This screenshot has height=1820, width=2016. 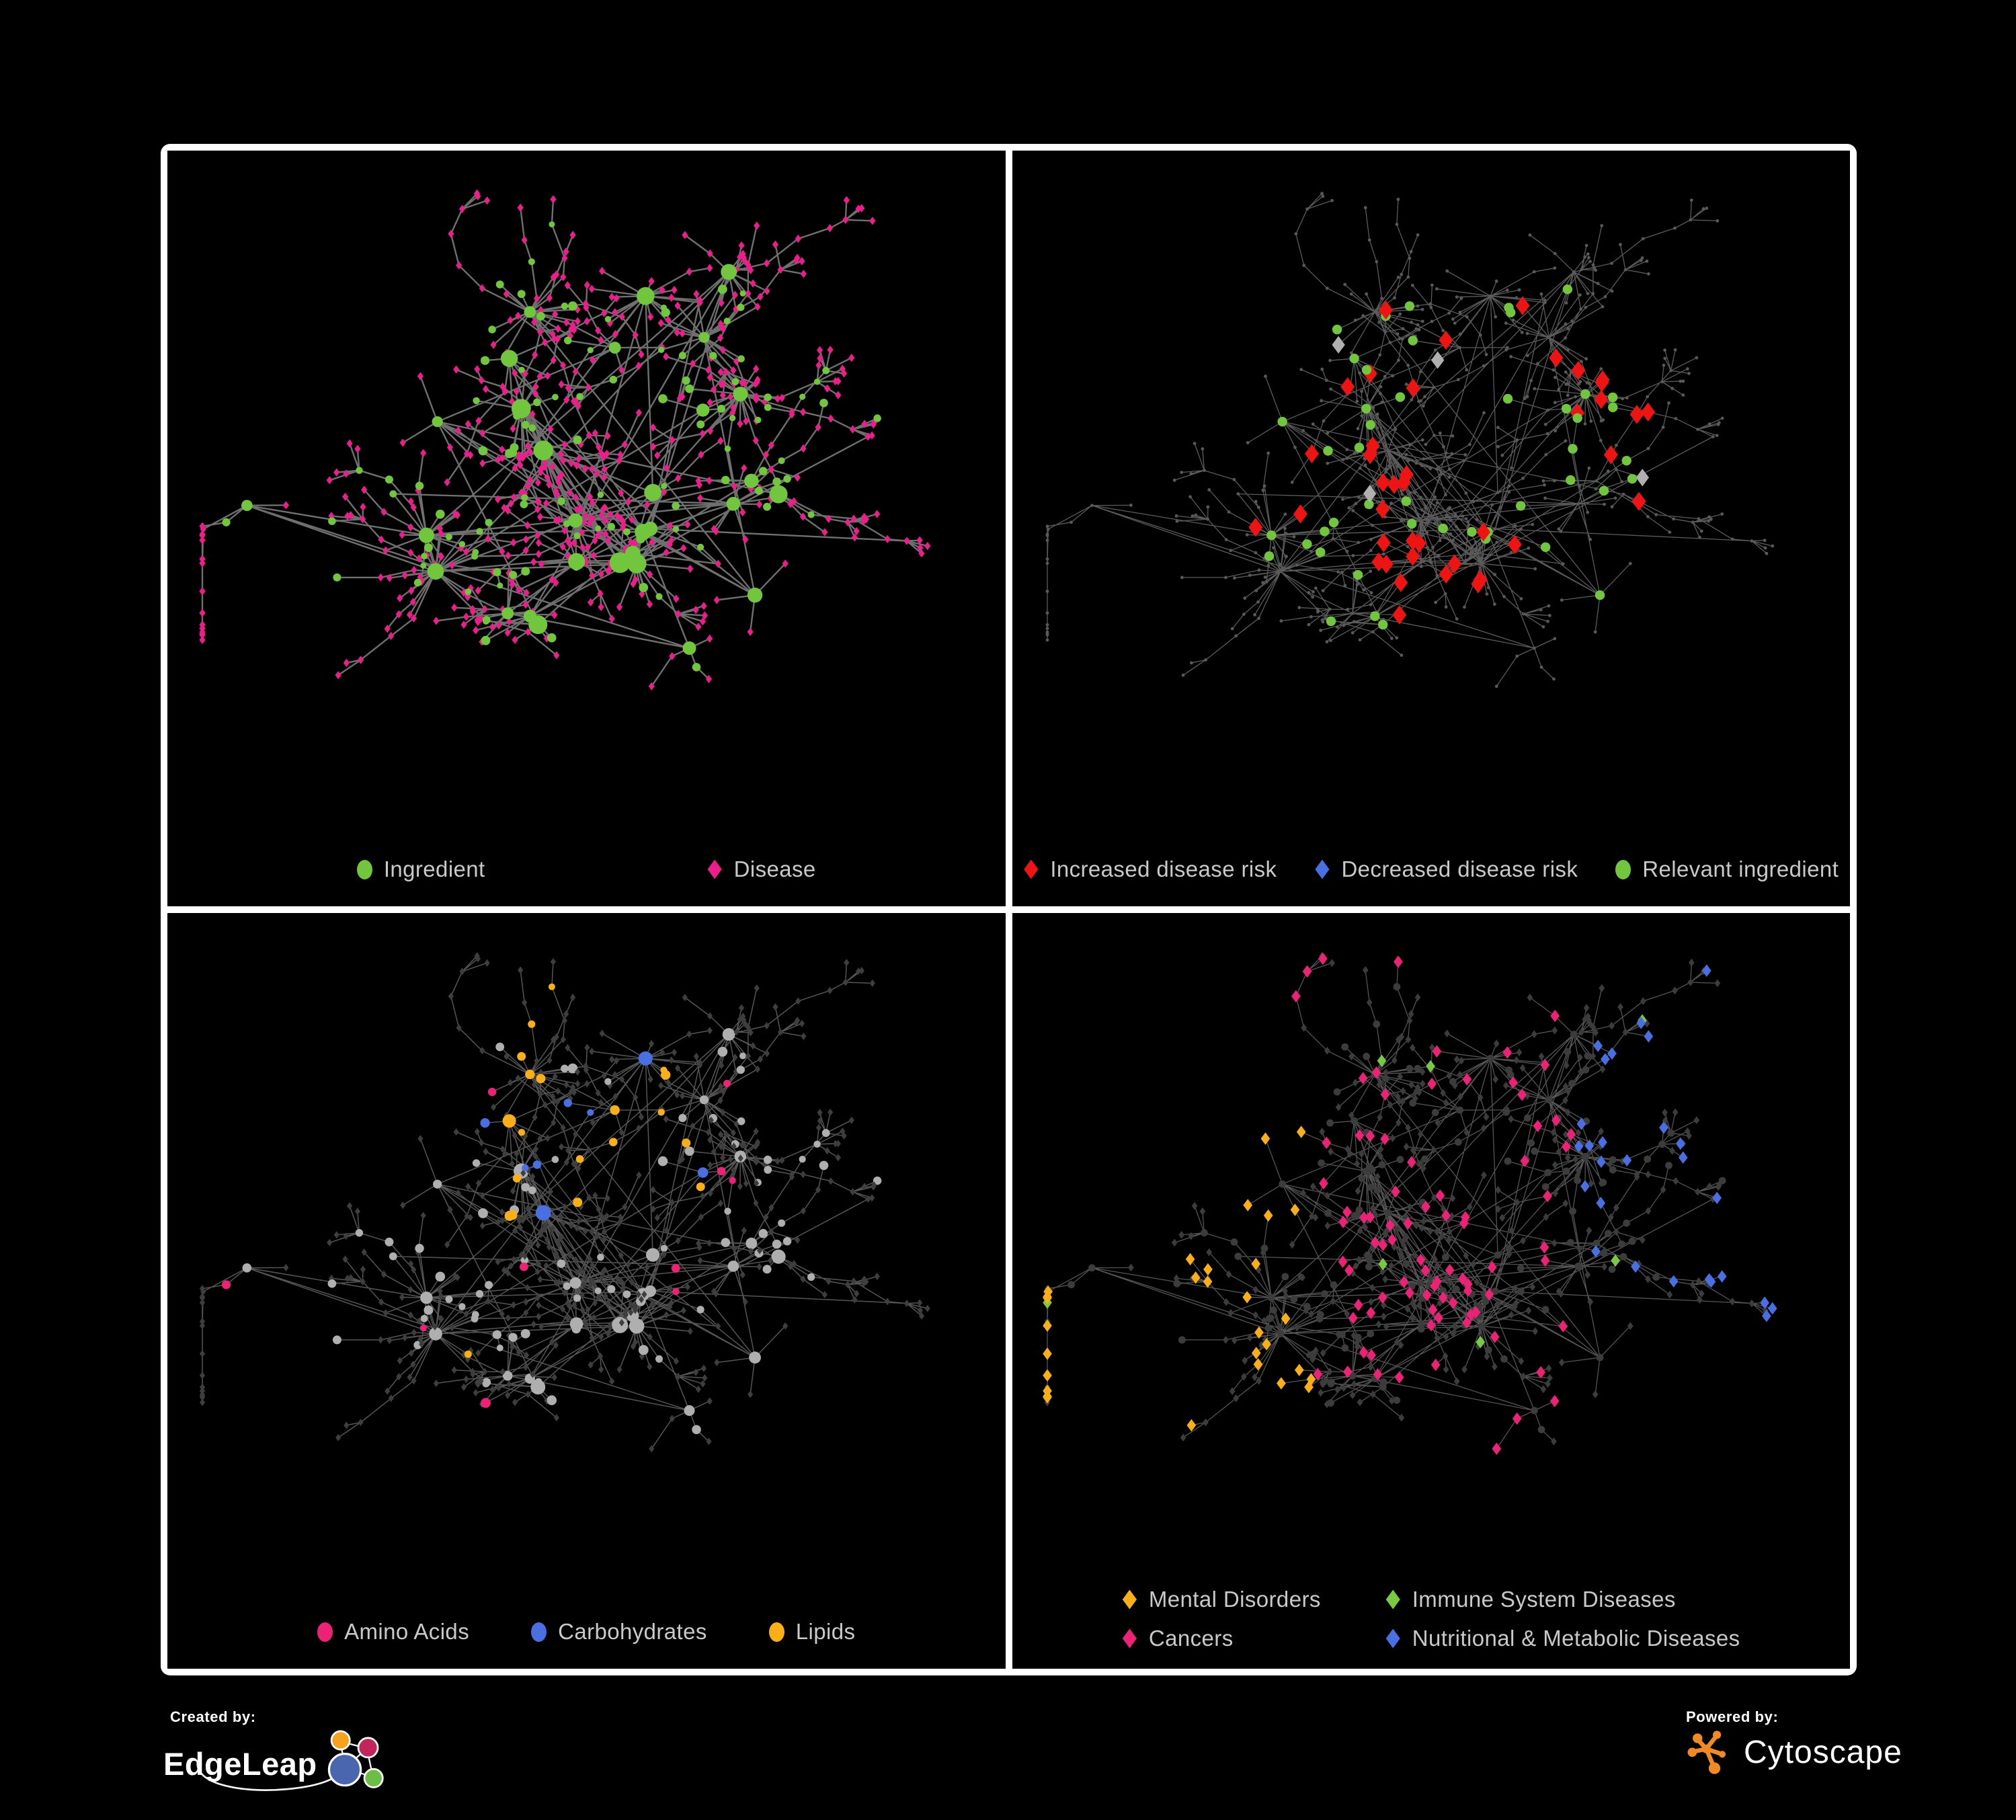 What do you see at coordinates (1031, 869) in the screenshot?
I see `increased-risk-marker-icon` at bounding box center [1031, 869].